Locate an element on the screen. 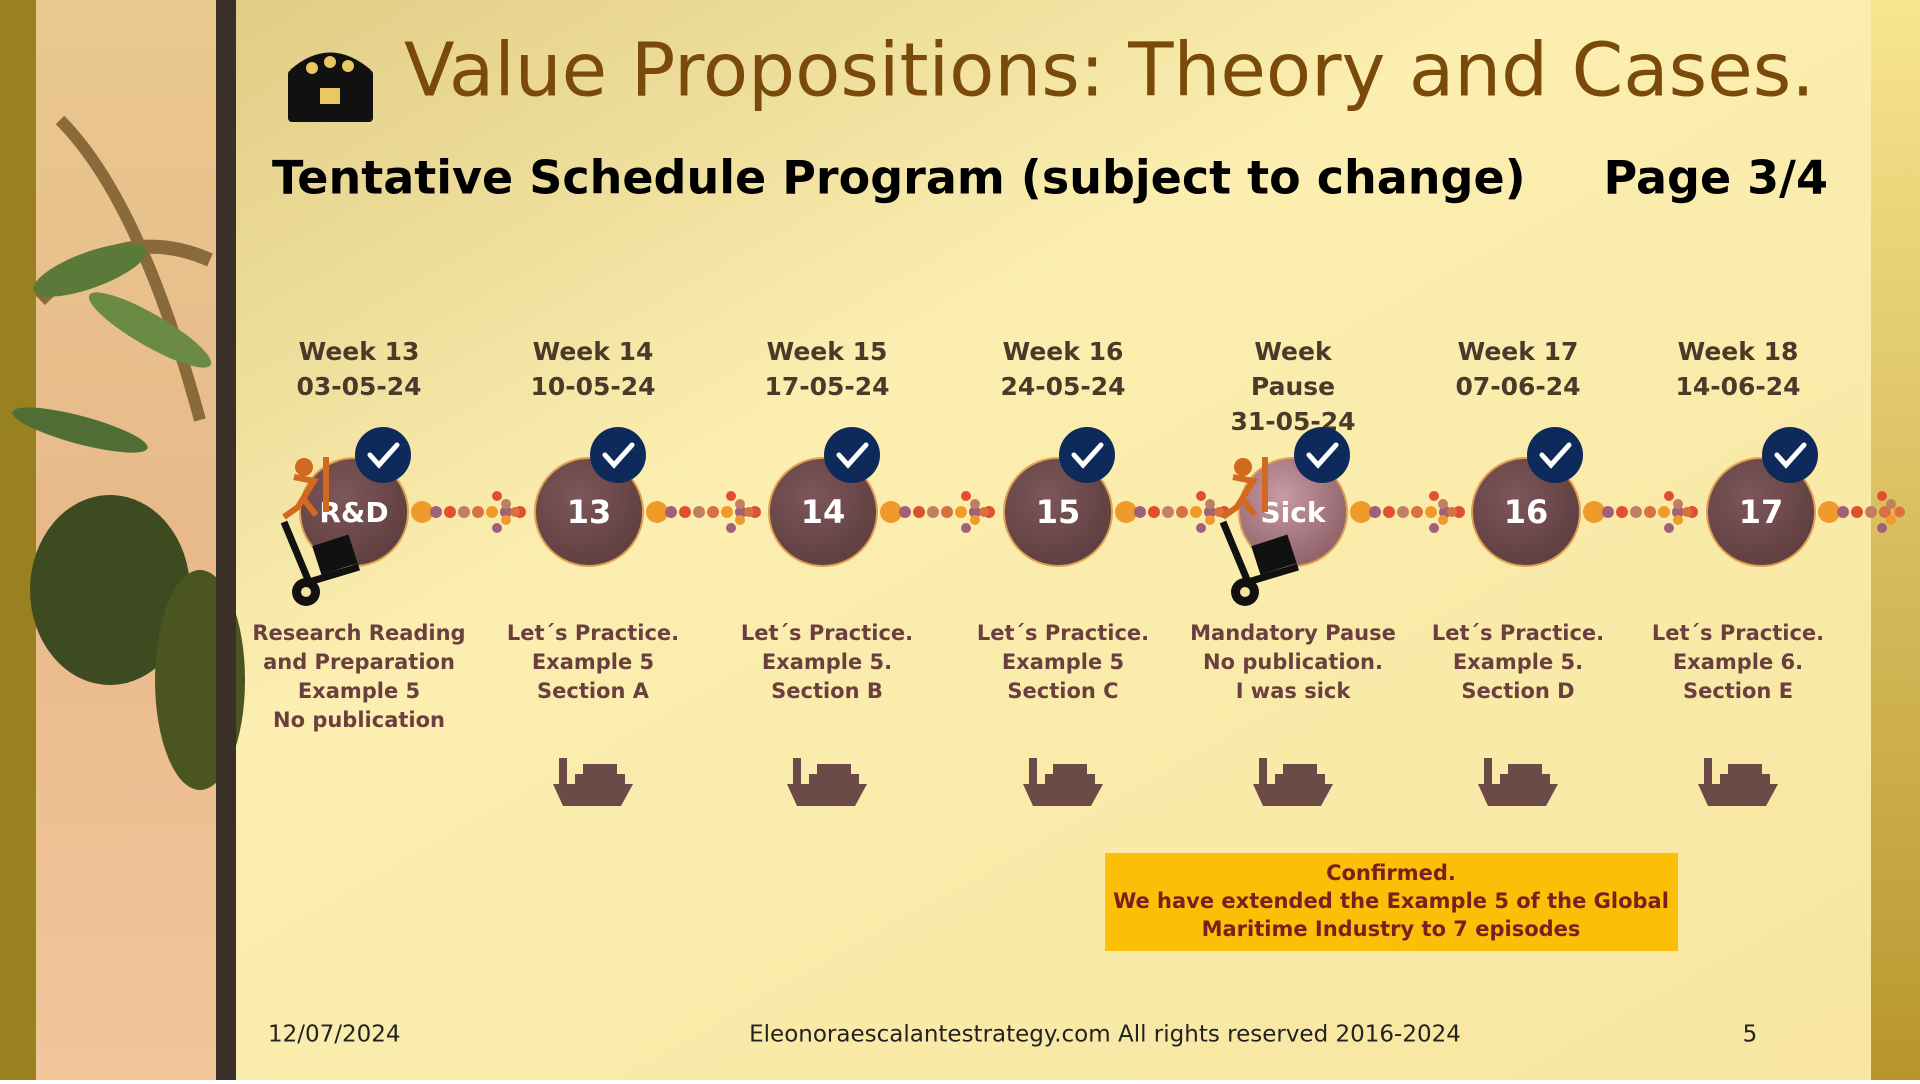  description: Section D is located at coordinates (1517, 691).